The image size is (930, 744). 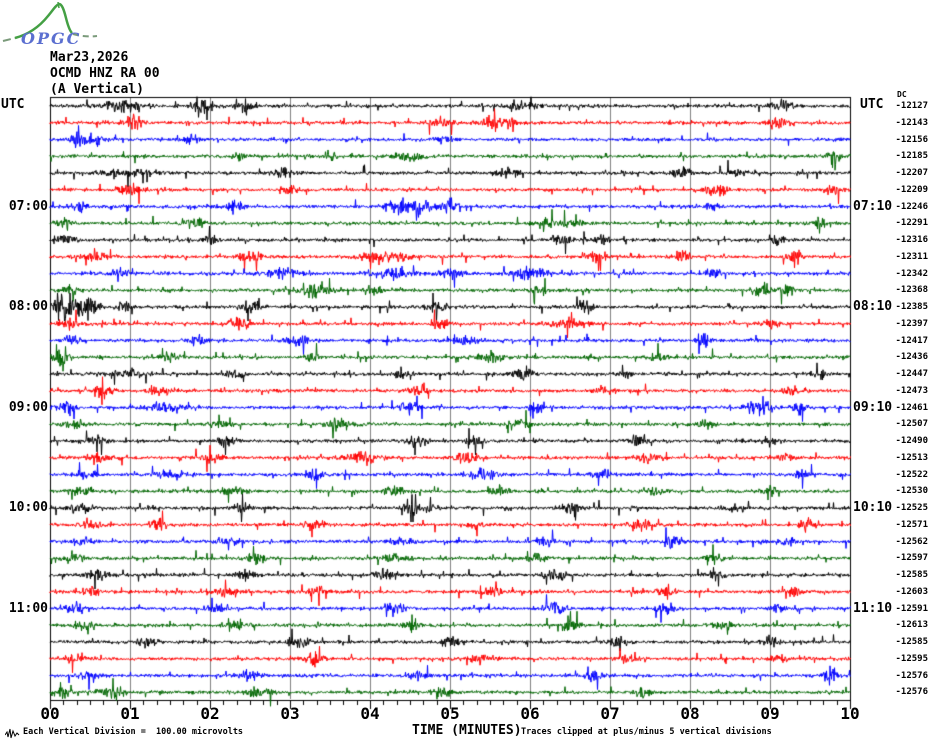 What do you see at coordinates (872, 104) in the screenshot?
I see `utc-header-right: UTC` at bounding box center [872, 104].